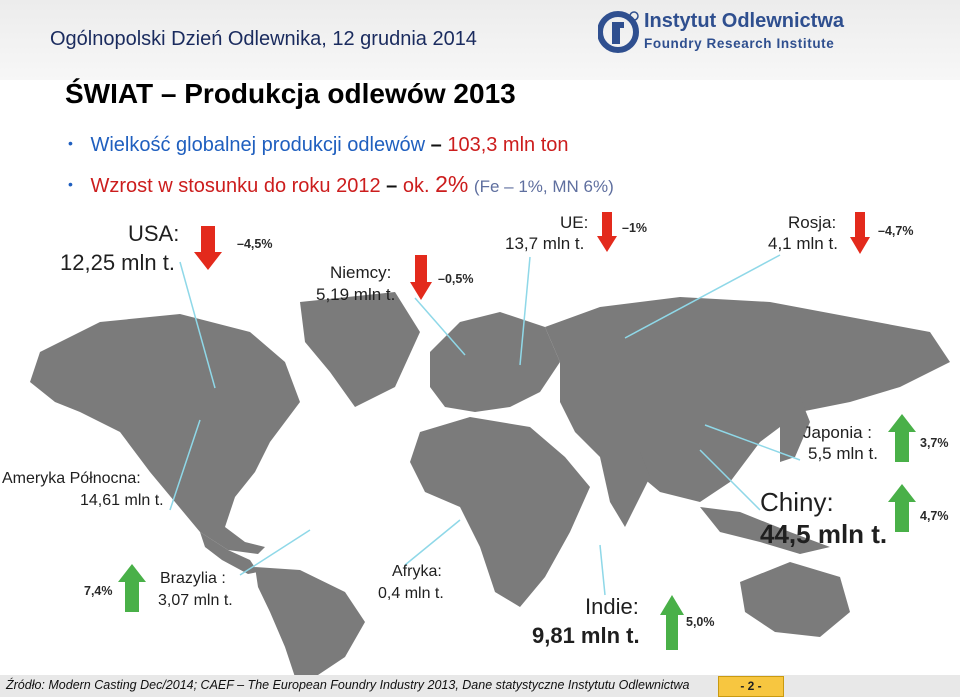 Image resolution: width=960 pixels, height=697 pixels. What do you see at coordinates (797, 502) in the screenshot?
I see `china-name: Chiny:` at bounding box center [797, 502].